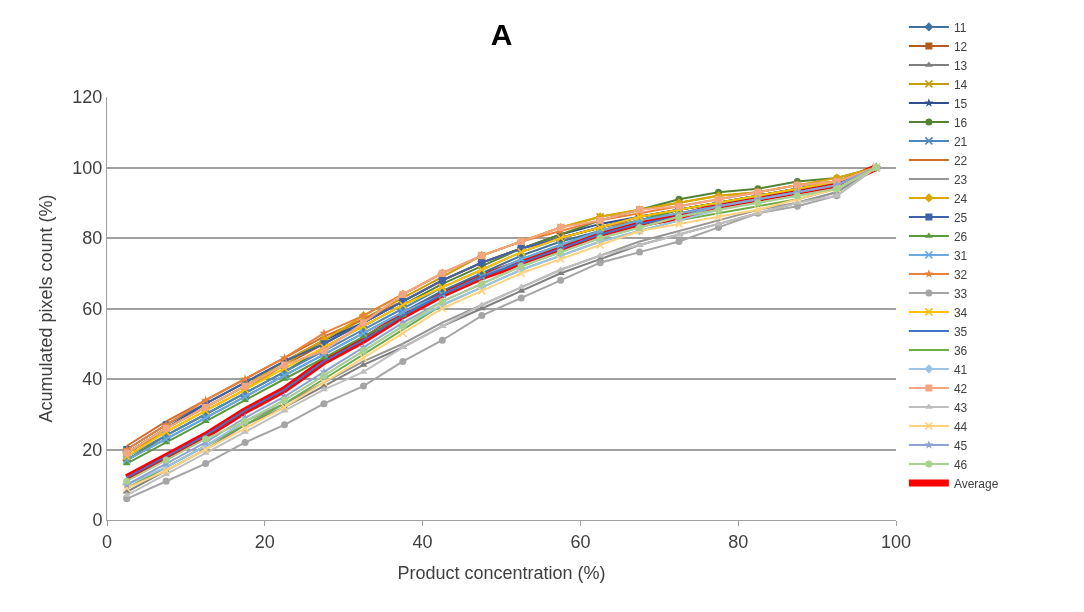  I want to click on legend-label: 31, so click(960, 255).